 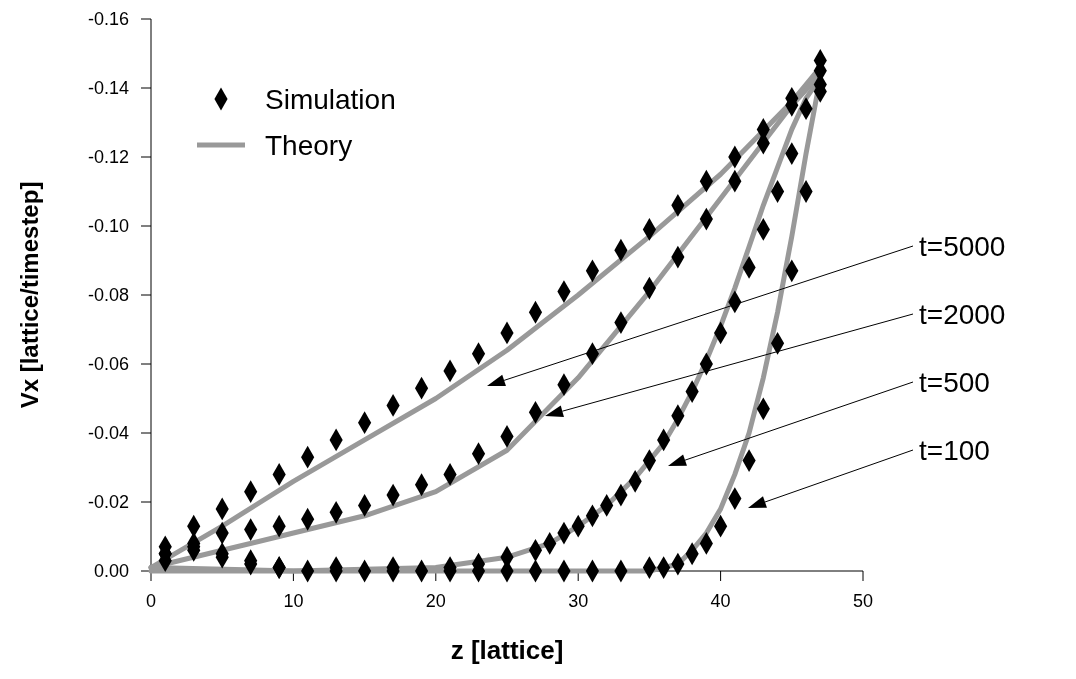 I want to click on x-tick-label: 20, so click(x=435, y=601).